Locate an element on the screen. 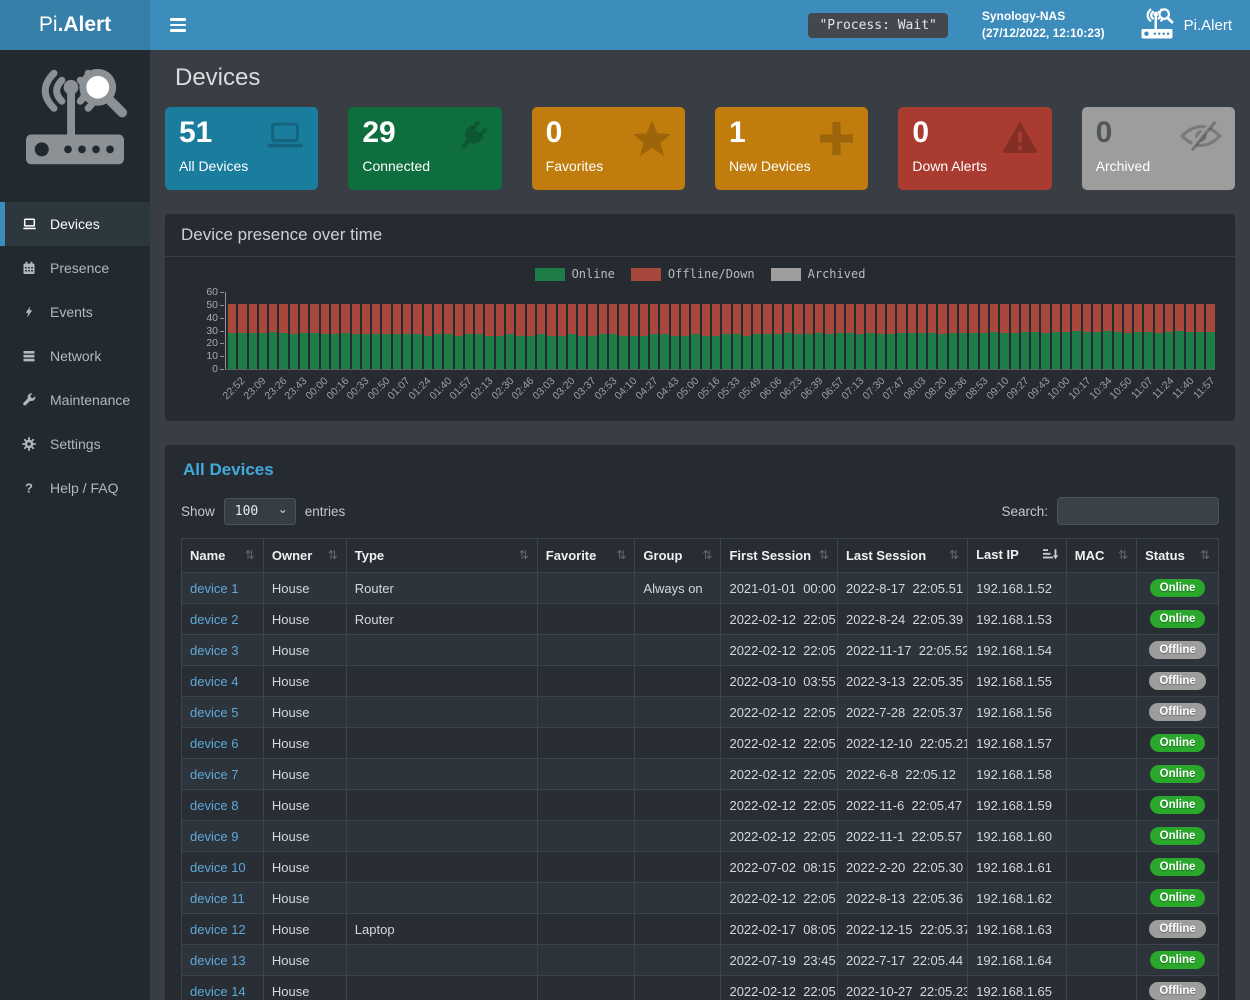 Image resolution: width=1250 pixels, height=1000 pixels. column-header-first-session: ⇅ First Session is located at coordinates (779, 555).